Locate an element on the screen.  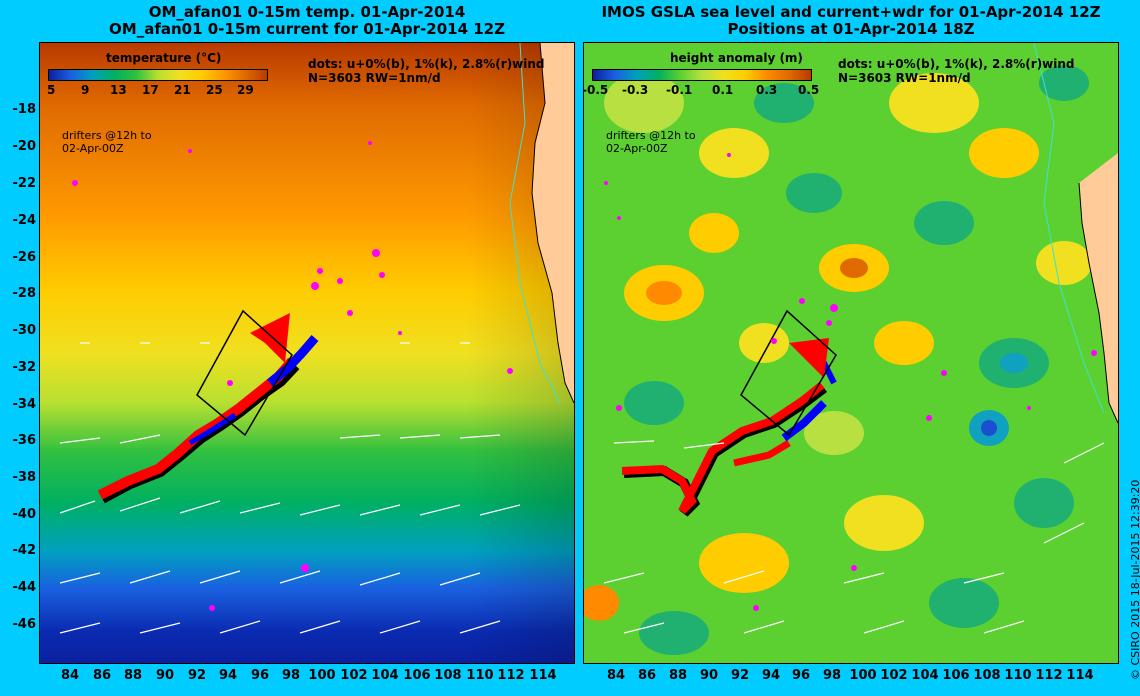
temp-cbar-tick: 21 is located at coordinates (182, 90).